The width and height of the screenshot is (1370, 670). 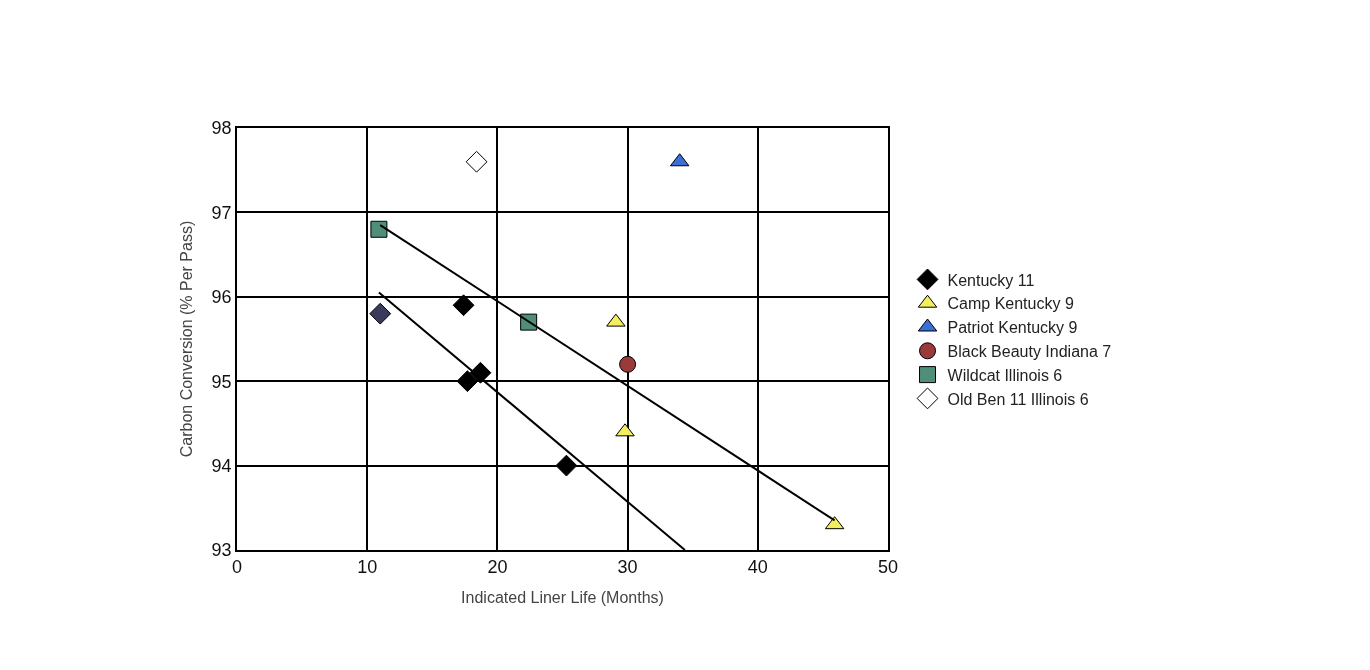 I want to click on legend-label: Black Beauty Indiana 7, so click(x=1029, y=352).